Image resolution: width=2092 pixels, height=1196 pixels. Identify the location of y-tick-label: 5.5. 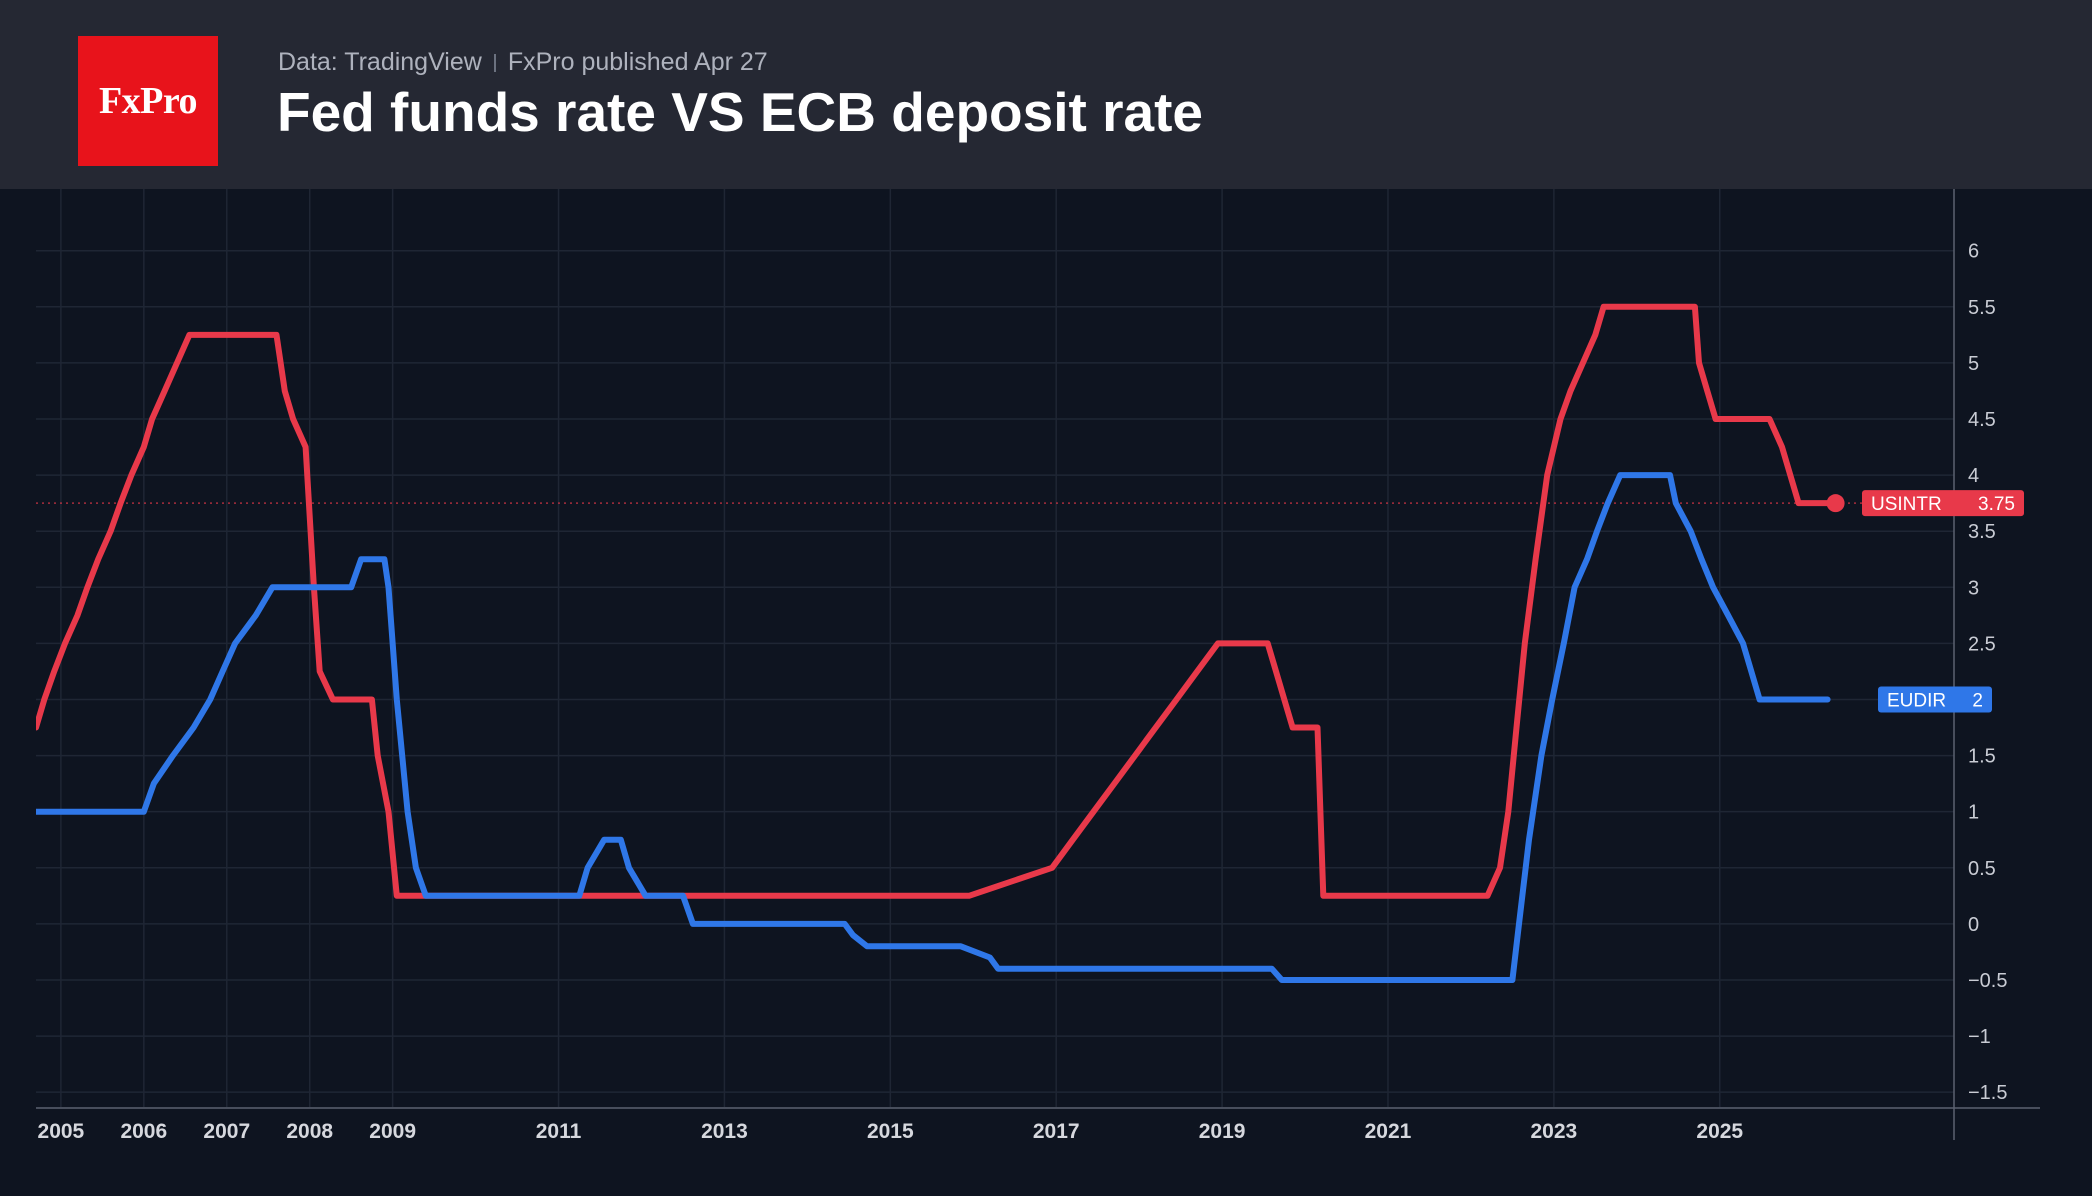
(1982, 308).